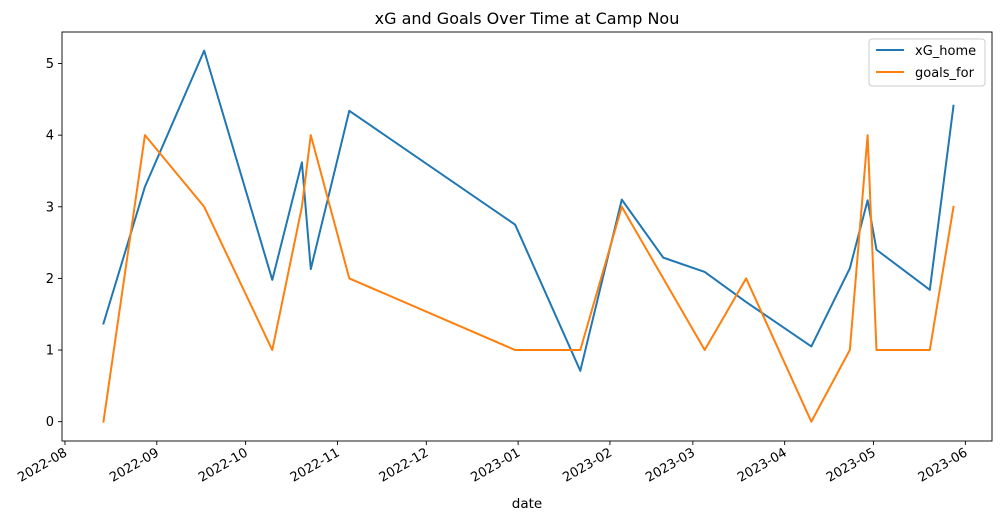 Image resolution: width=1002 pixels, height=520 pixels. What do you see at coordinates (945, 51) in the screenshot?
I see `legend-label-xg-home: xG_home` at bounding box center [945, 51].